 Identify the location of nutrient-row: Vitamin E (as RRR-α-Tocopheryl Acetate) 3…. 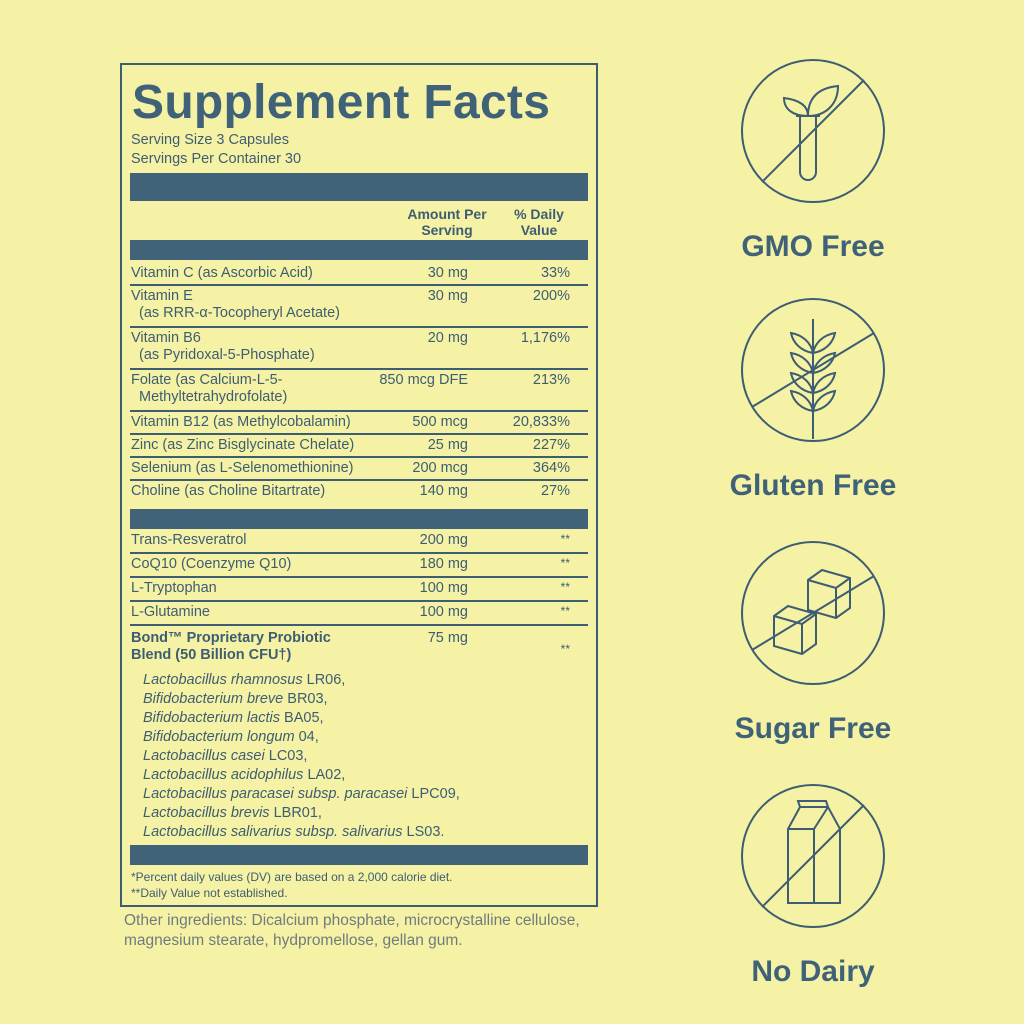
(359, 307).